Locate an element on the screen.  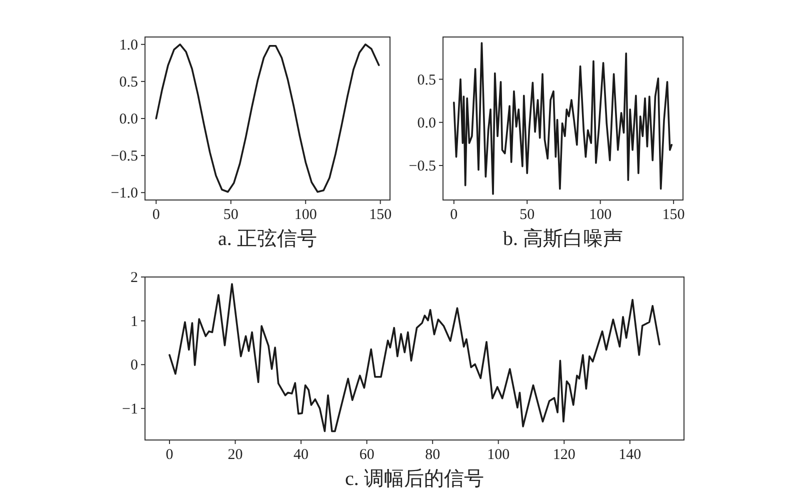
y-tick-label: 0 is located at coordinates (134, 366).